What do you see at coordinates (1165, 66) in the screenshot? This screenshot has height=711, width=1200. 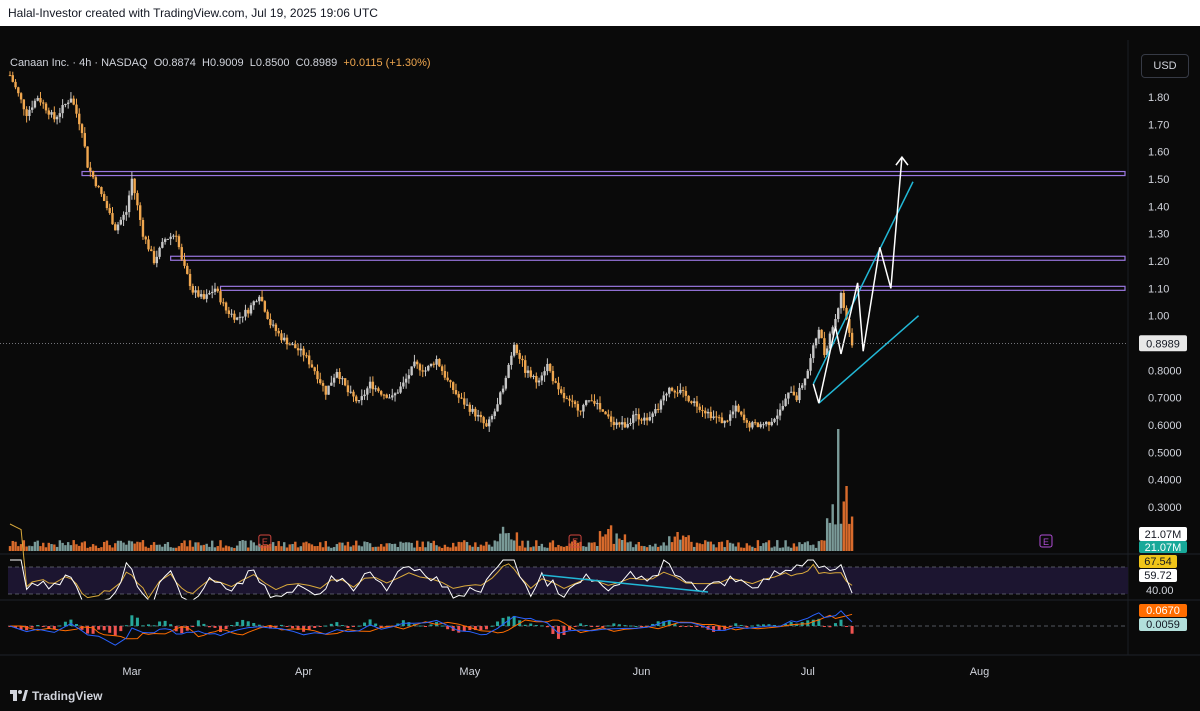 I see `currency-button: USD` at bounding box center [1165, 66].